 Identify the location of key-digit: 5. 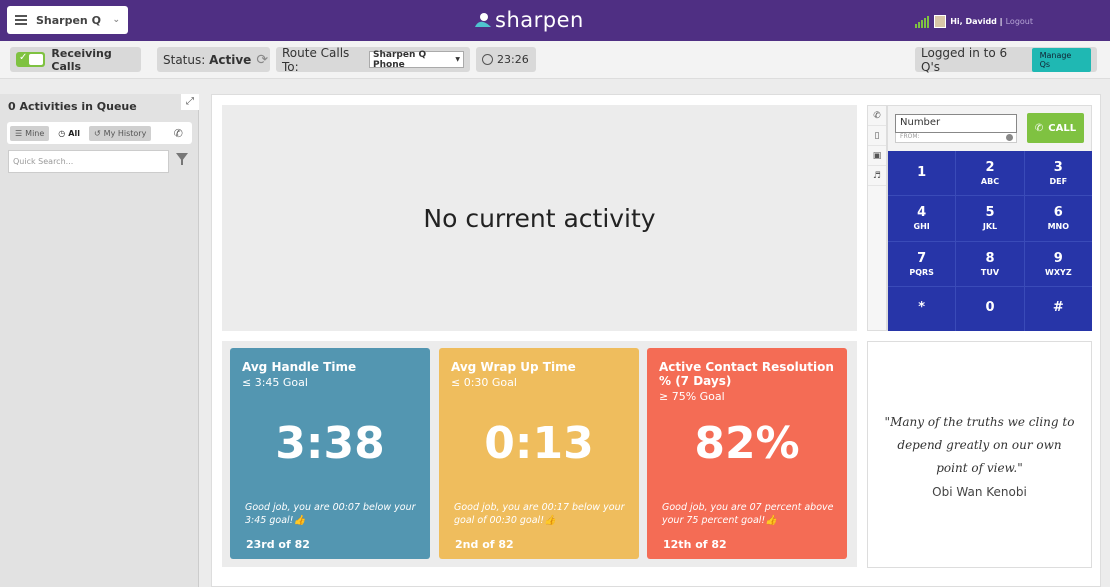
(990, 213).